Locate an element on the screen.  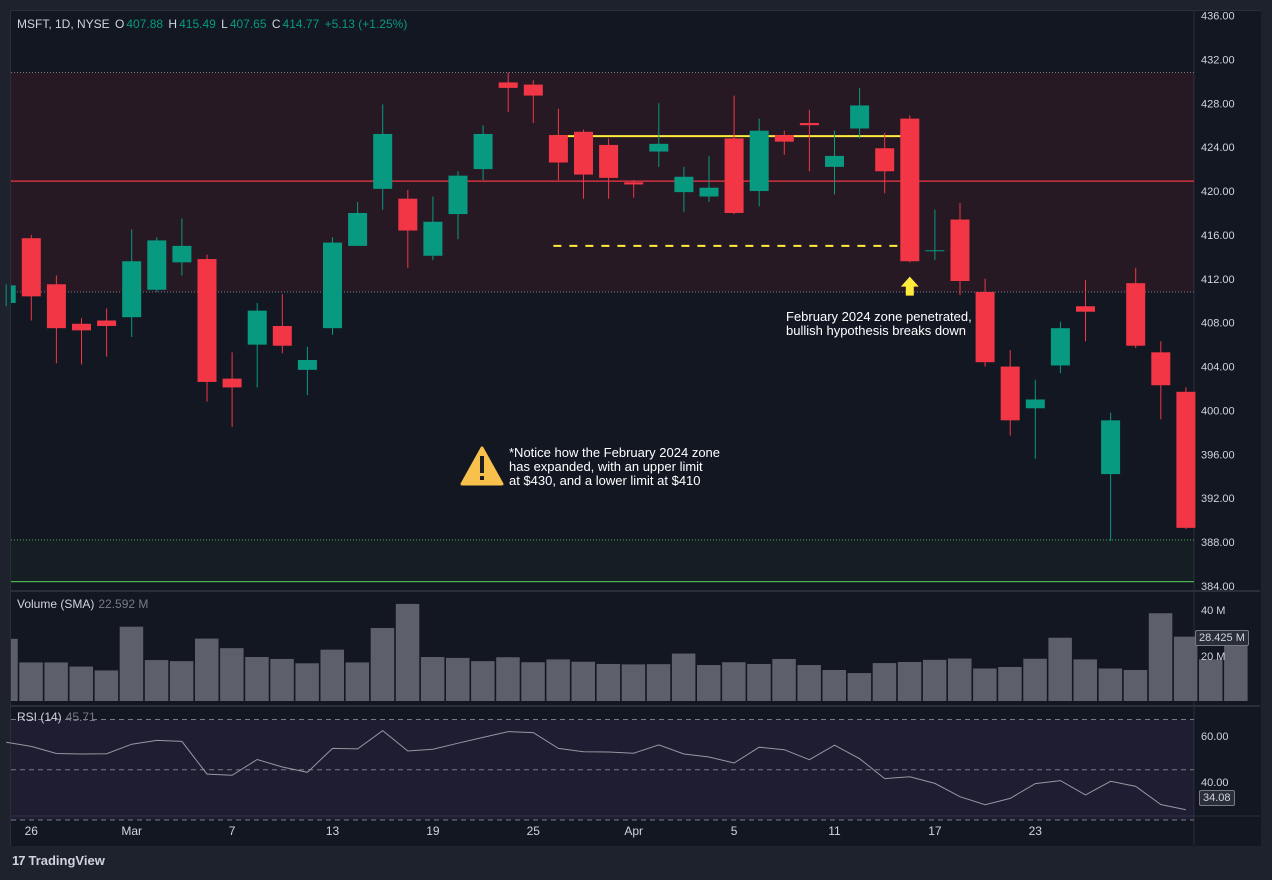
low-value: 407.65 is located at coordinates (248, 24).